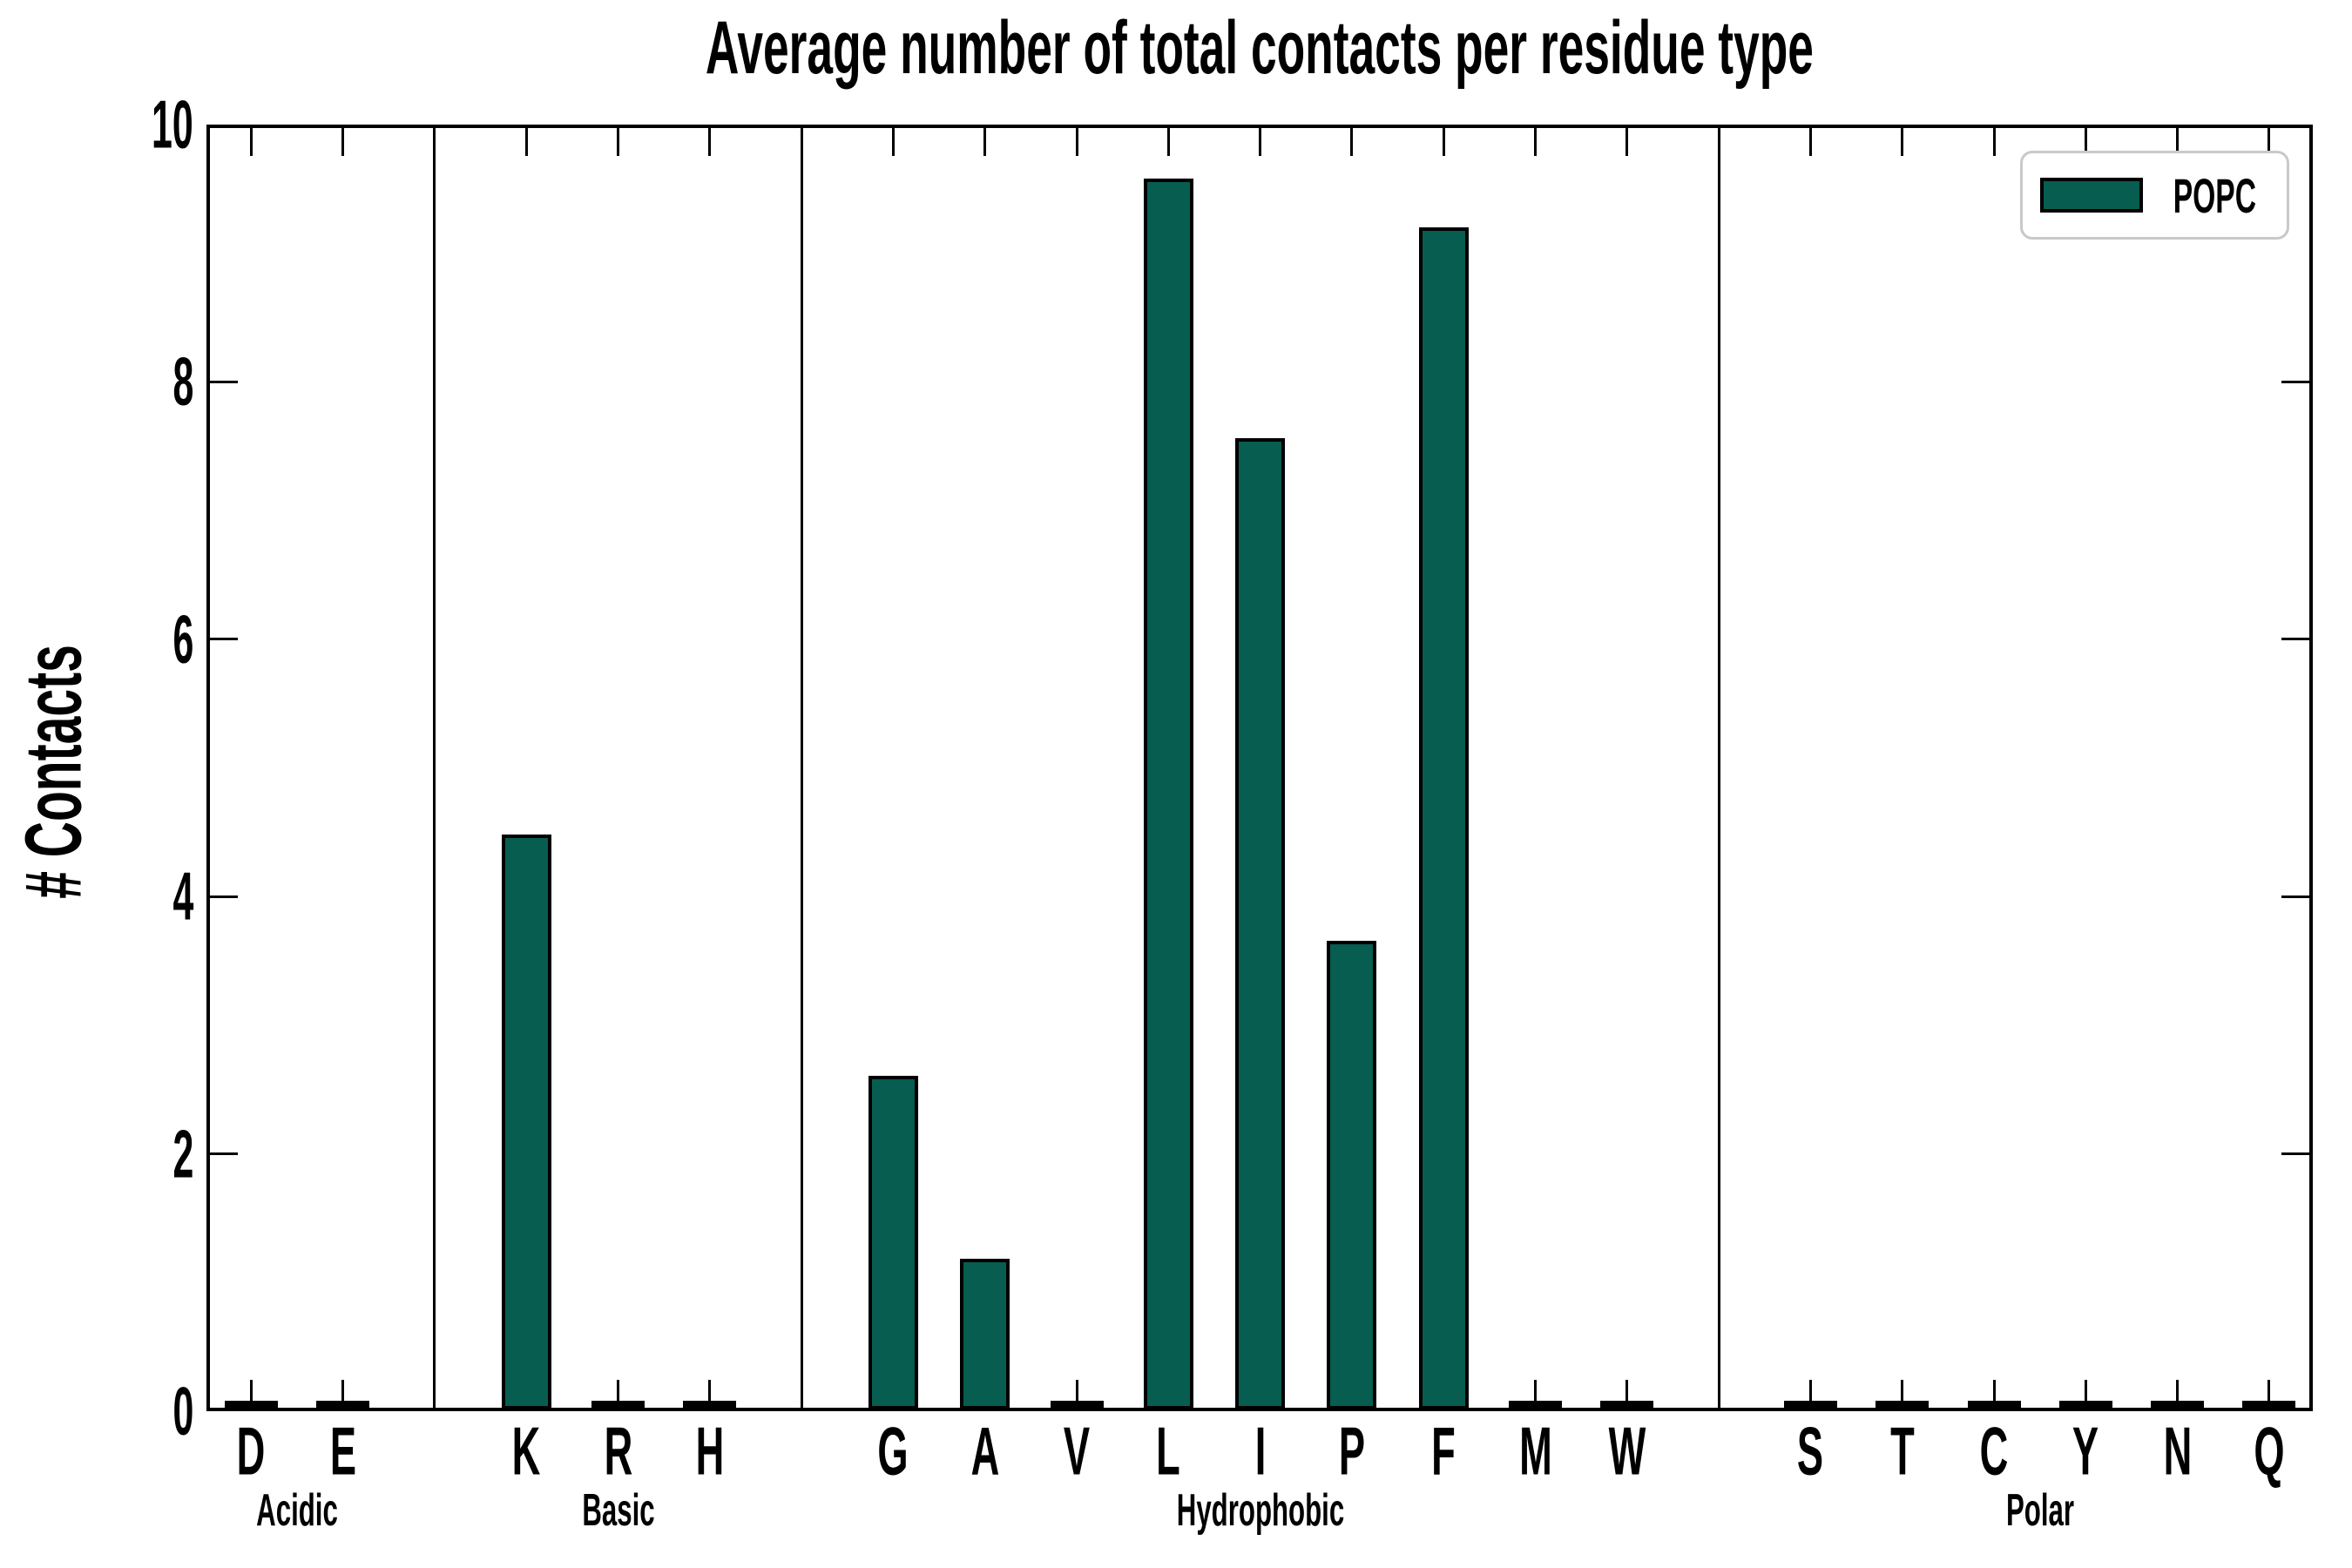  Describe the element at coordinates (172, 124) in the screenshot. I see `y-tick-label-text: 10` at that location.